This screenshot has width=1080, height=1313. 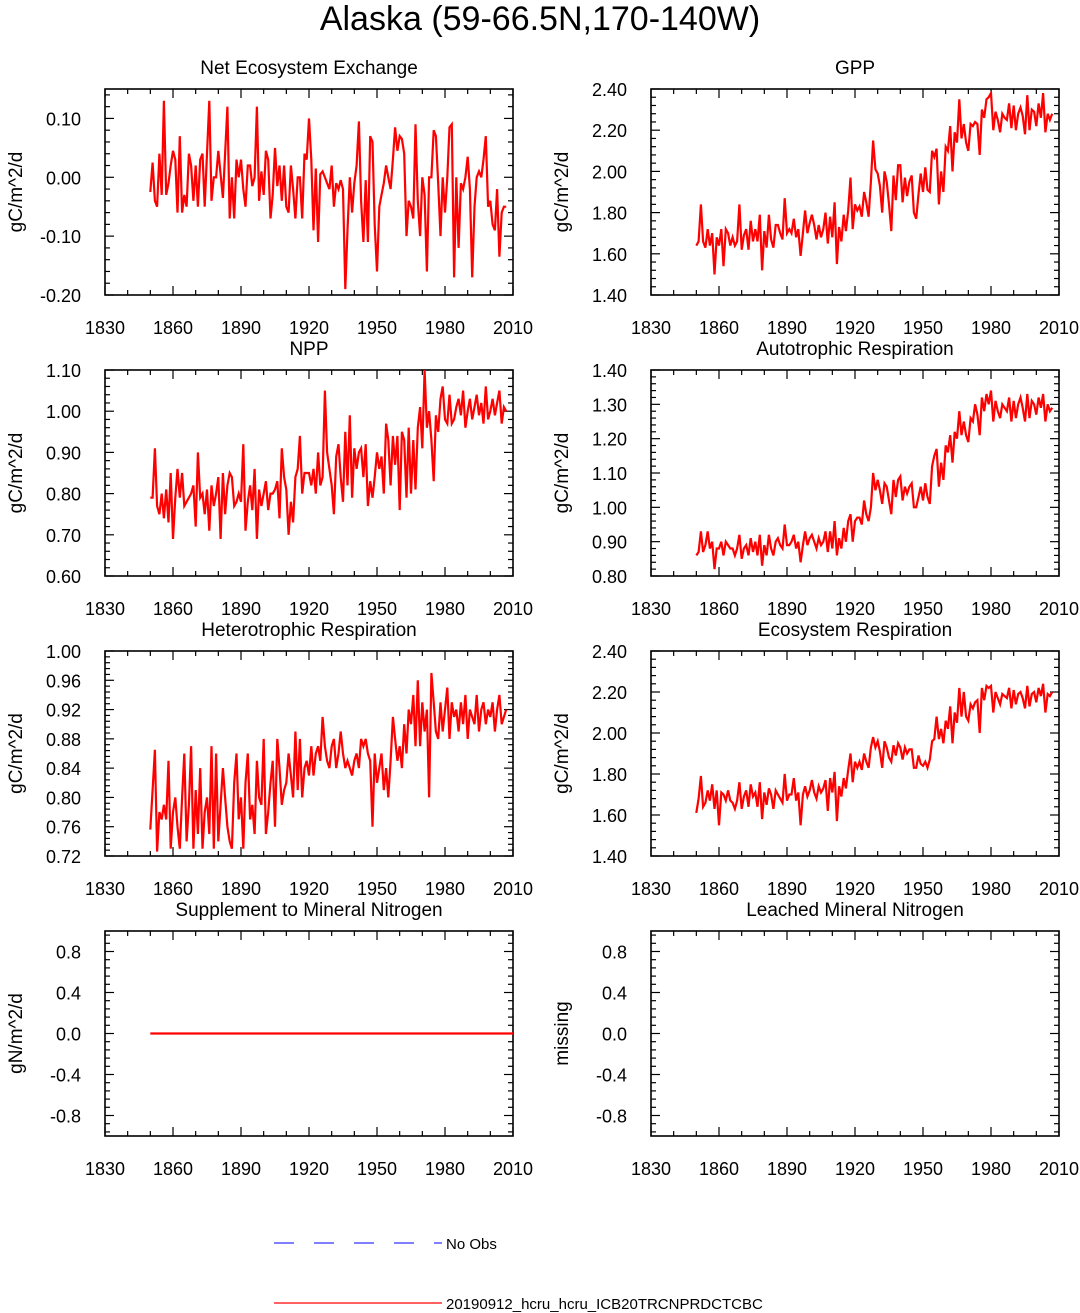 What do you see at coordinates (63, 857) in the screenshot?
I see `y-tick-label: 0.72` at bounding box center [63, 857].